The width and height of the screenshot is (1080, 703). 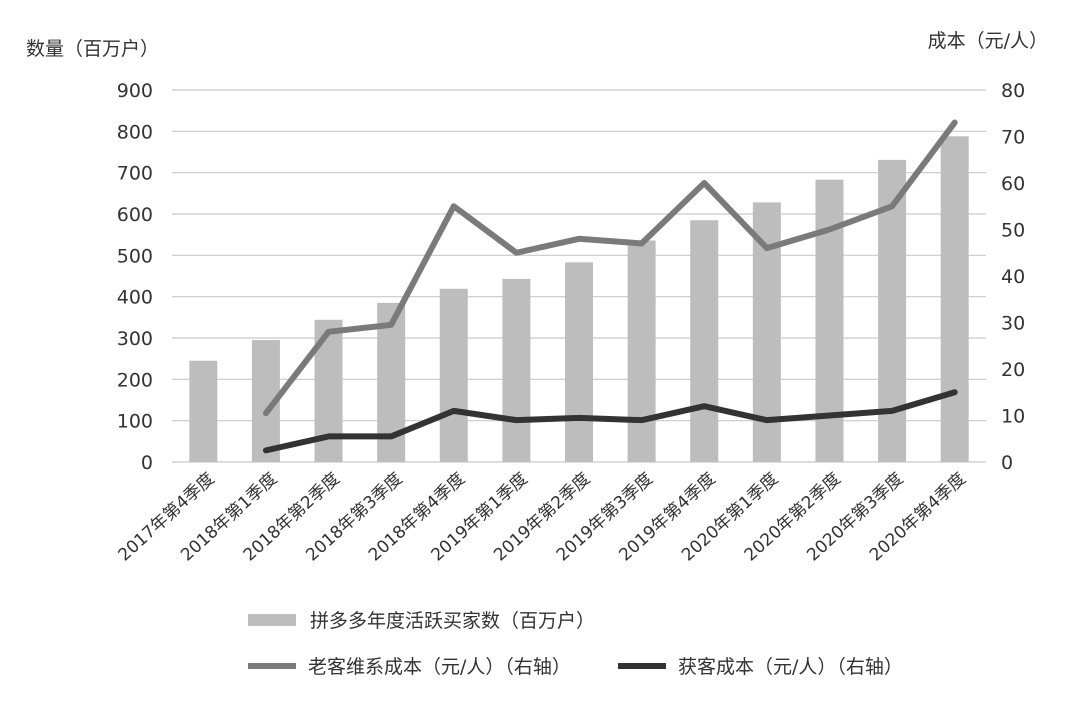 I want to click on y-tick-label-right: 10, so click(x=1013, y=417).